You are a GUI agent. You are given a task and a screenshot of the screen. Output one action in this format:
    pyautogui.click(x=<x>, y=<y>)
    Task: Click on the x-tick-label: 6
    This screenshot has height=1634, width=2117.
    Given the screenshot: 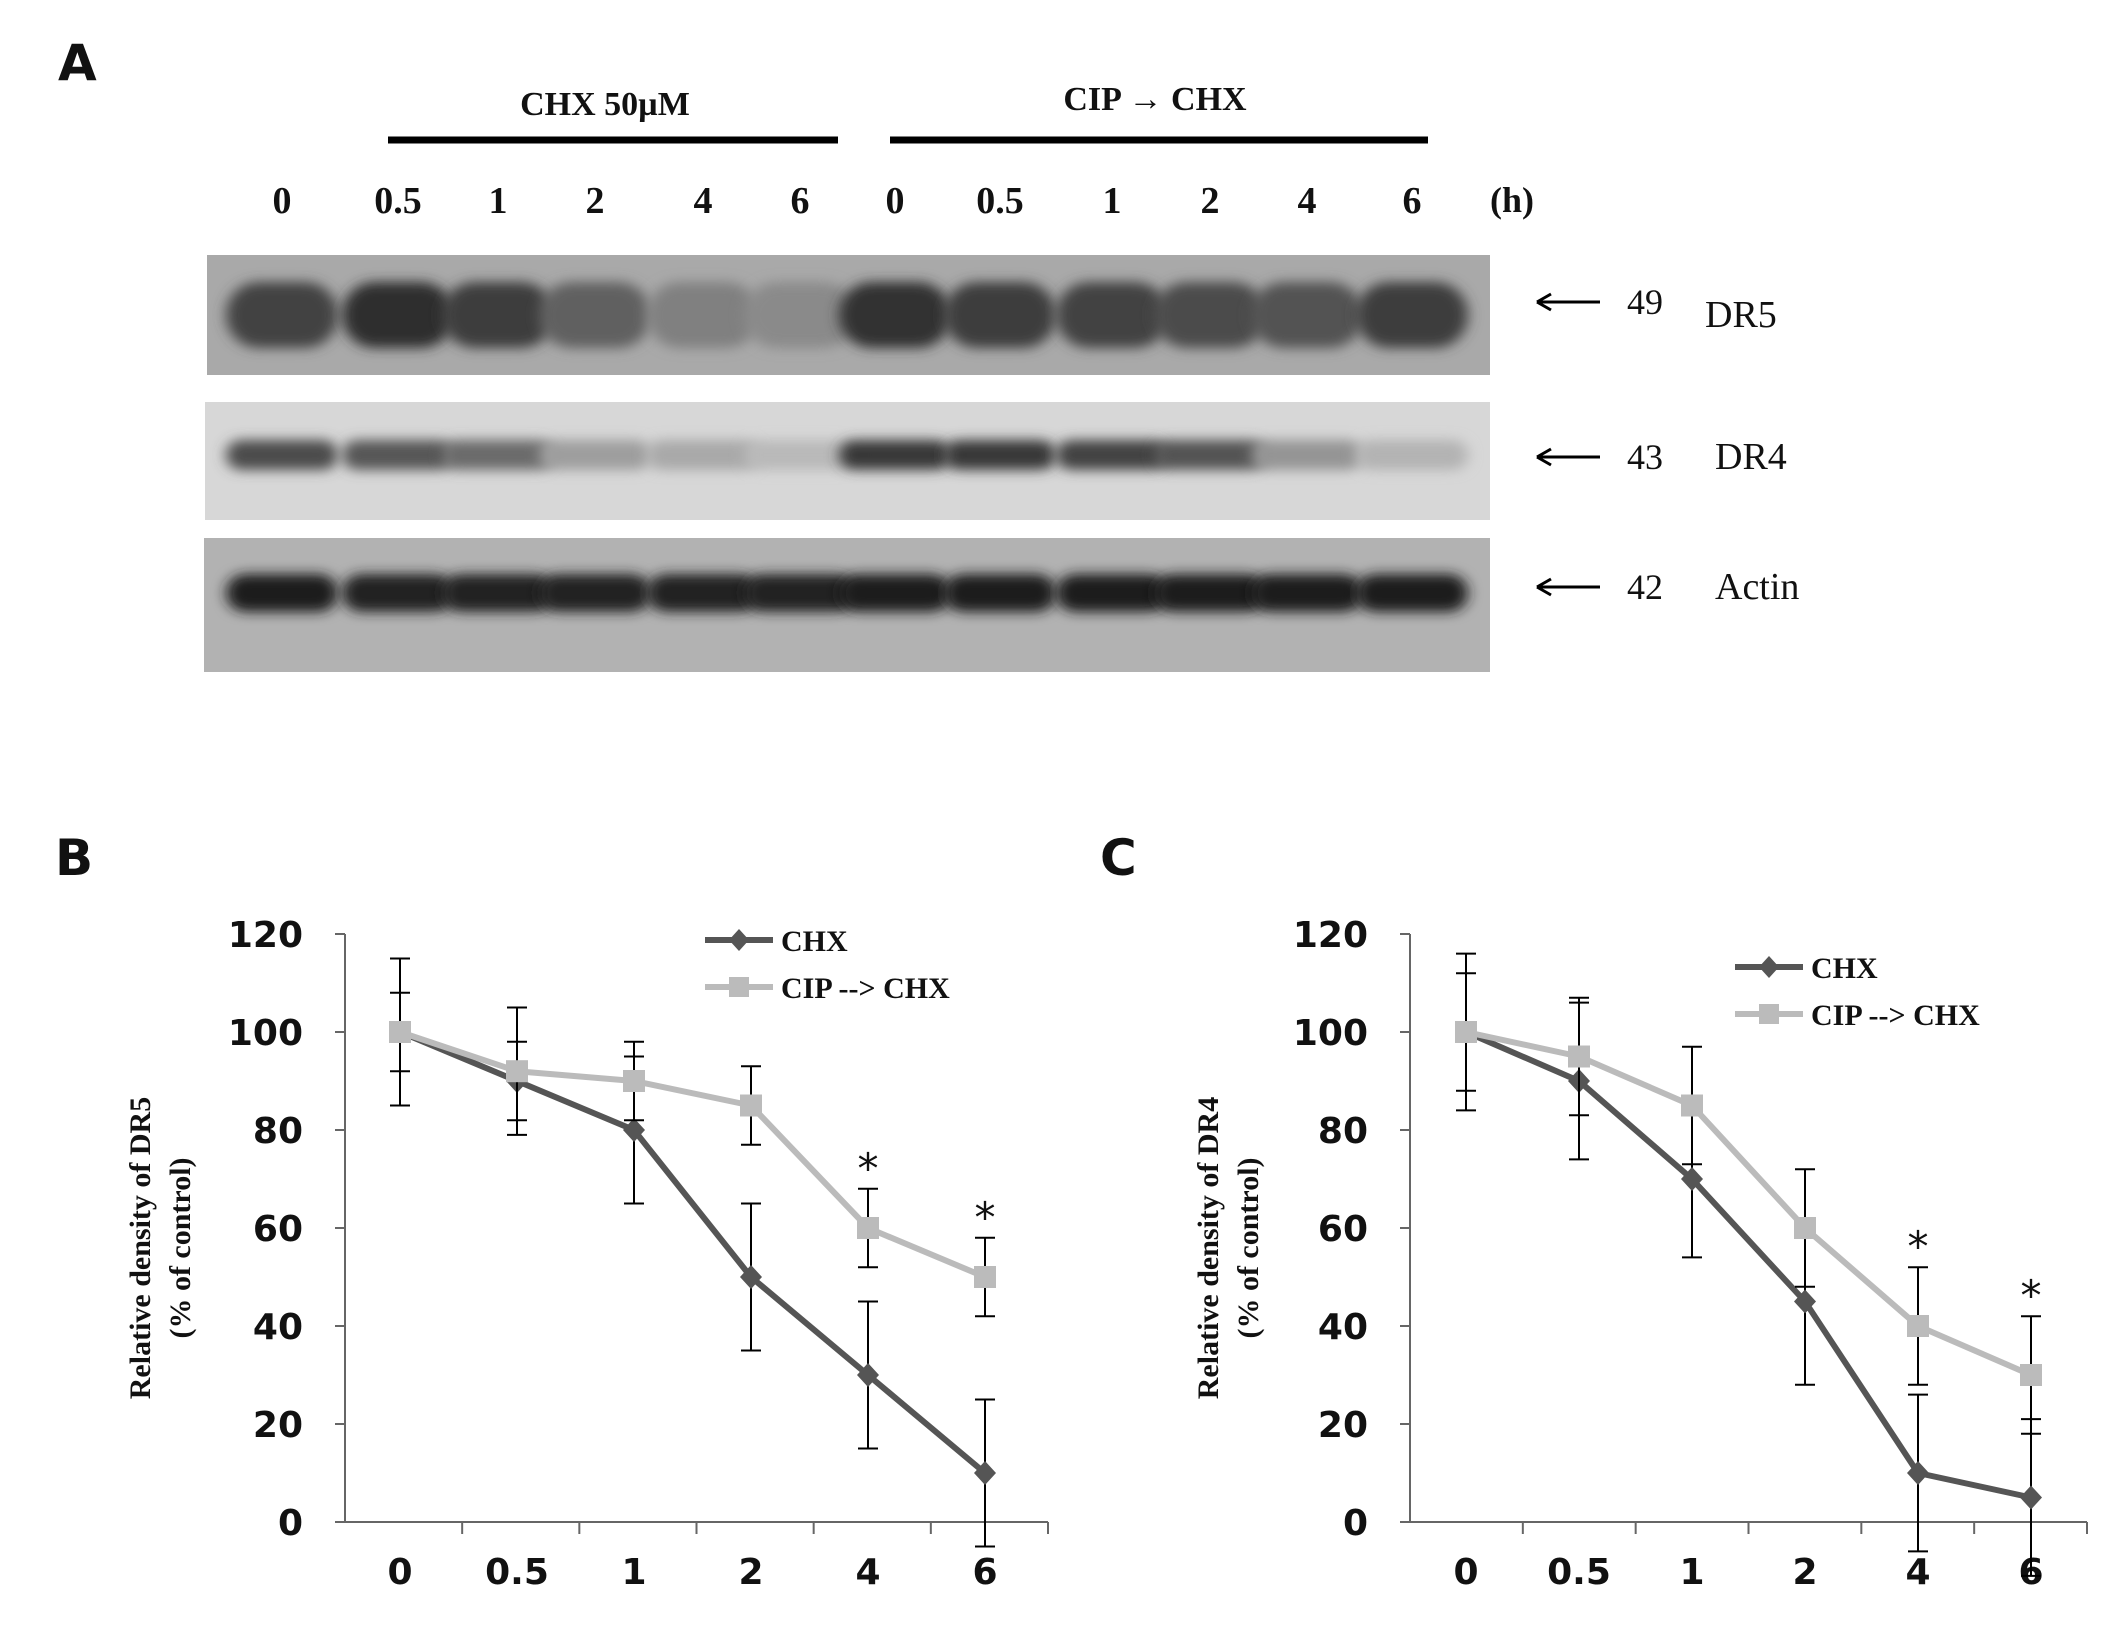 What is the action you would take?
    pyautogui.click(x=984, y=1572)
    